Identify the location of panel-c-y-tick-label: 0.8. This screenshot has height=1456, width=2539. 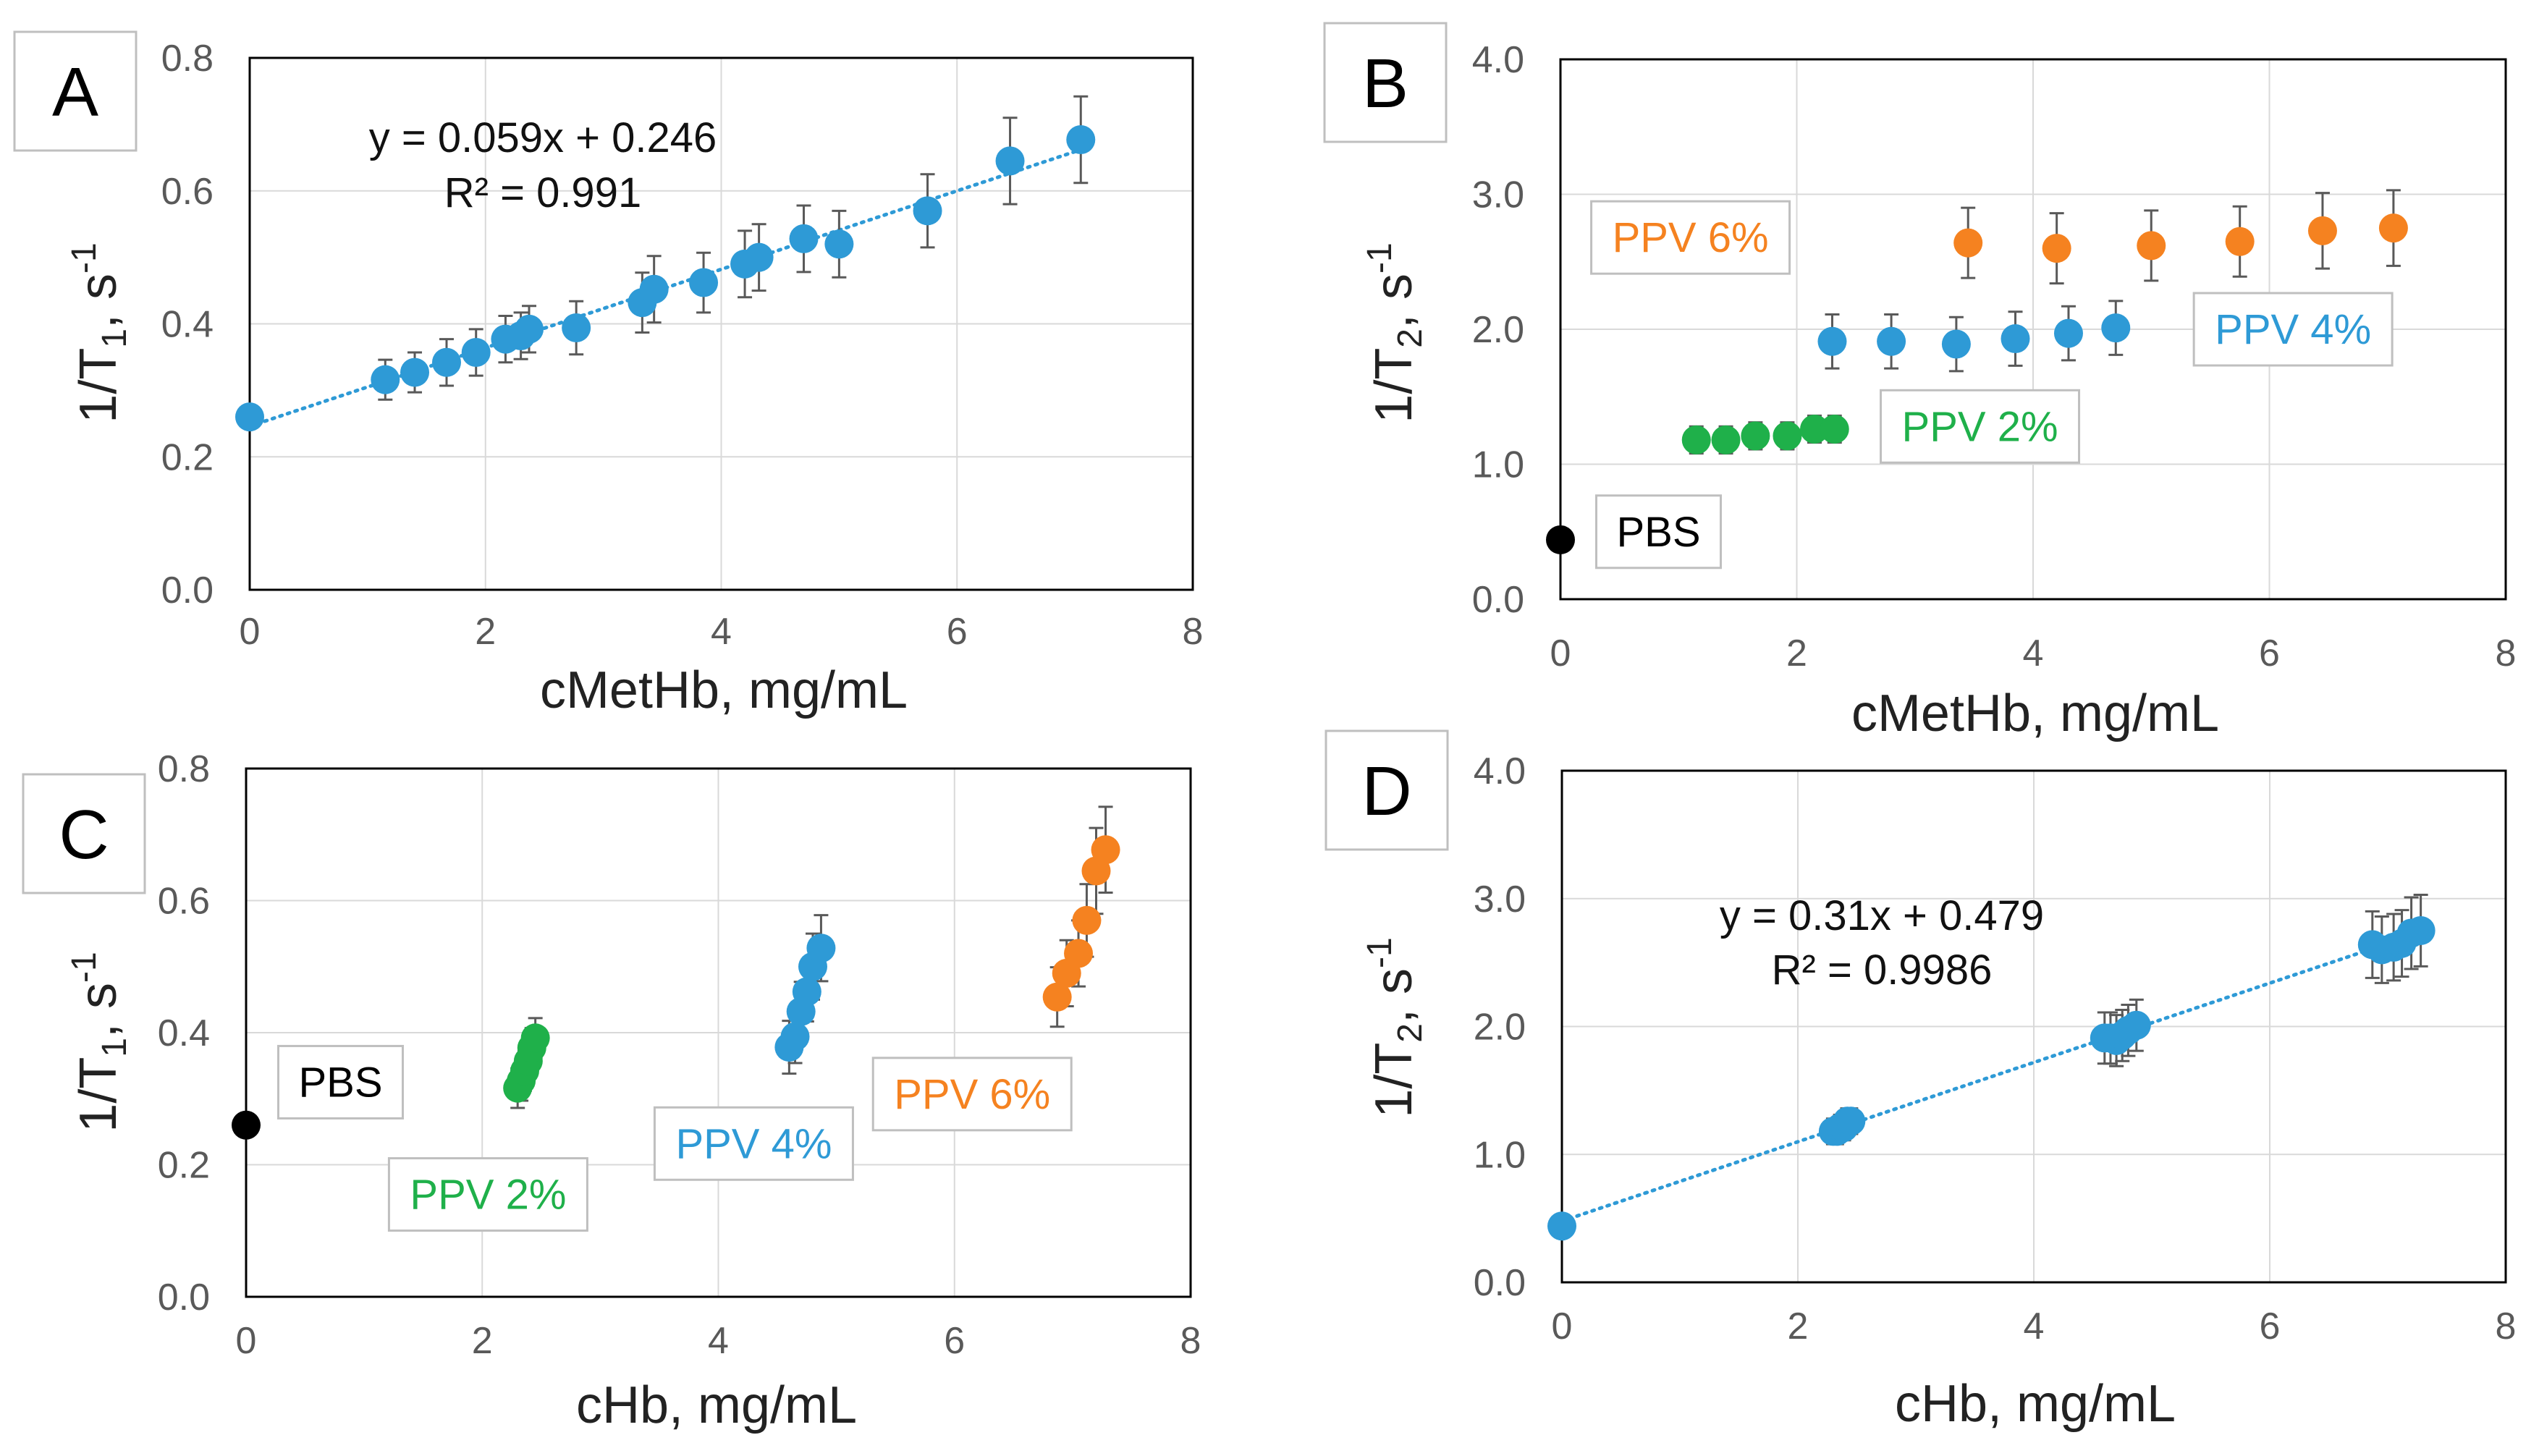
(184, 769).